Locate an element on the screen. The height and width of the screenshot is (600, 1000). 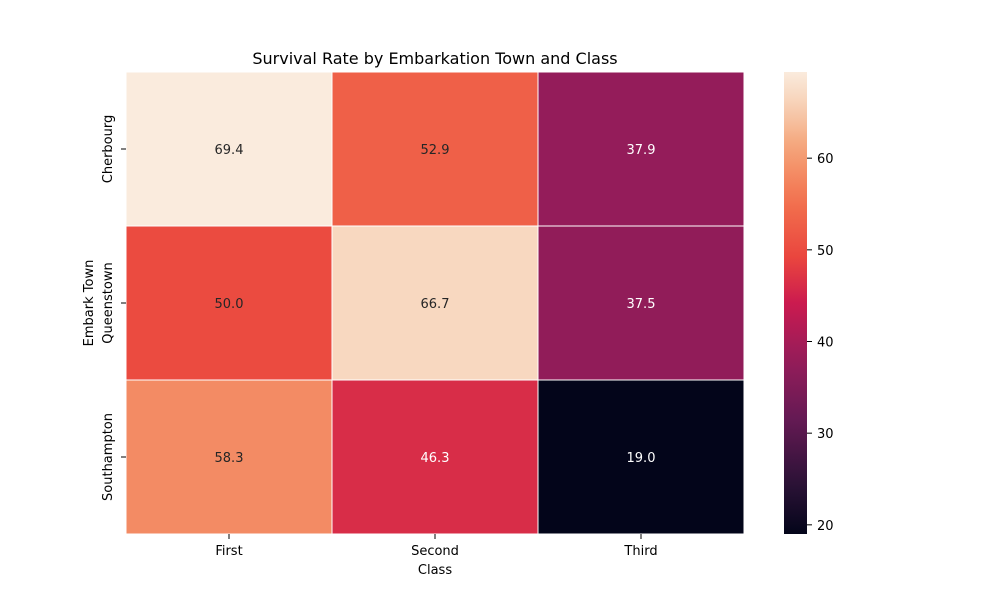
heatmap-cell-label: 69.4 is located at coordinates (229, 150).